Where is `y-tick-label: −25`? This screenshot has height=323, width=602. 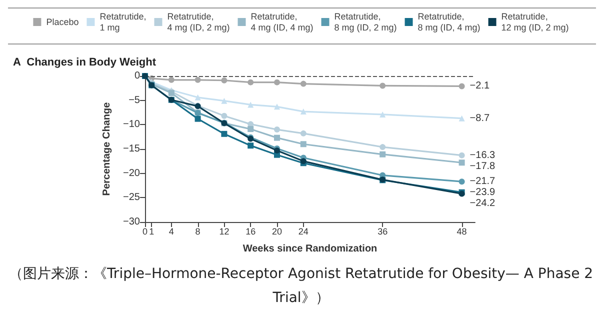 y-tick-label: −25 is located at coordinates (131, 198).